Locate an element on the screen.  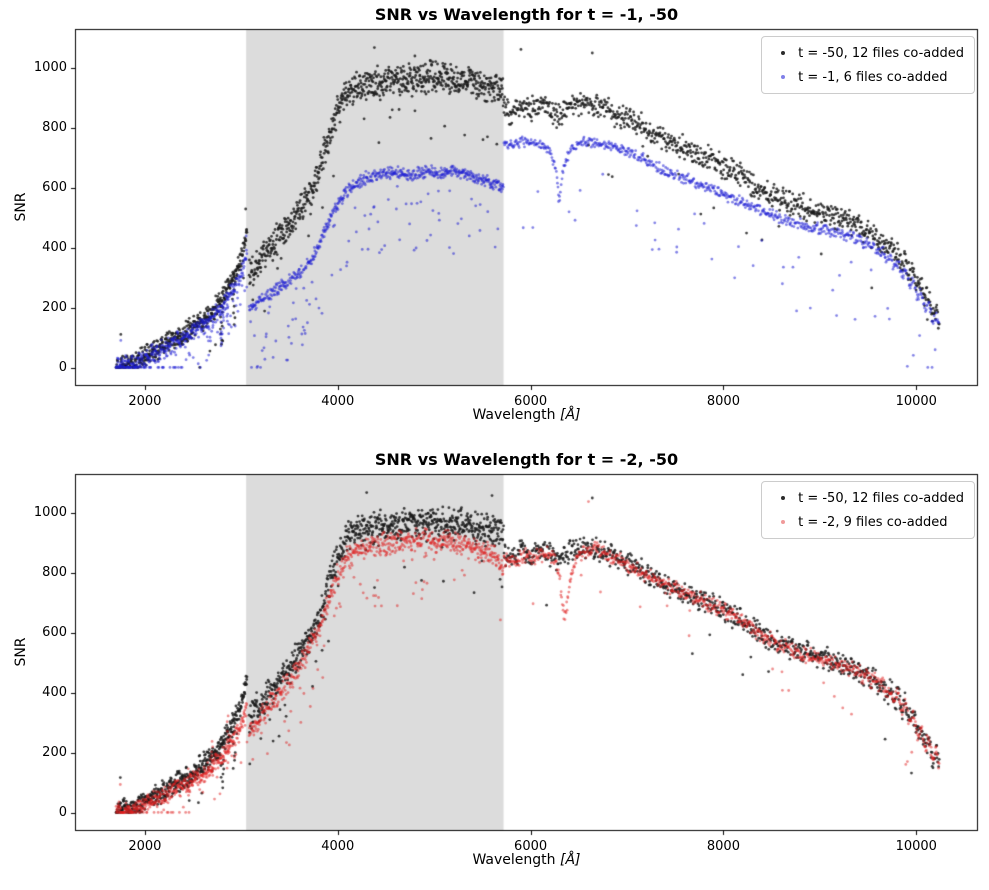
chart-title: SNR vs Wavelength for t = -1, -50 is located at coordinates (526, 14).